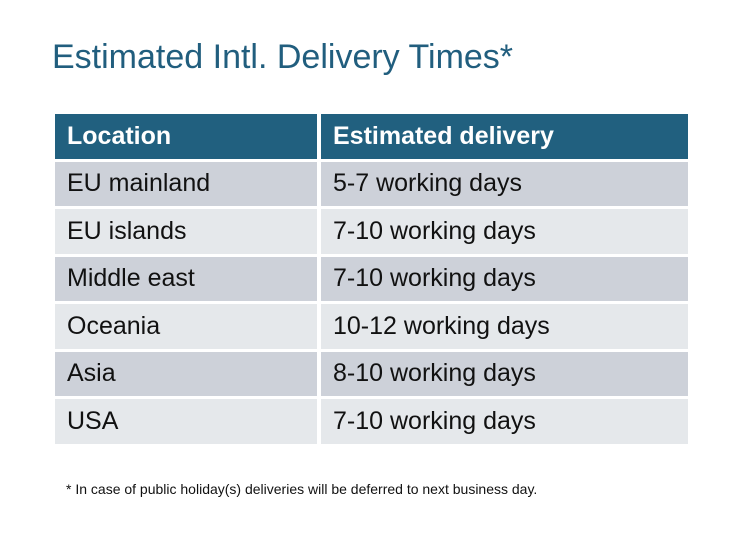 The height and width of the screenshot is (536, 745). What do you see at coordinates (504, 373) in the screenshot?
I see `delivery-cell: 8-10 working days` at bounding box center [504, 373].